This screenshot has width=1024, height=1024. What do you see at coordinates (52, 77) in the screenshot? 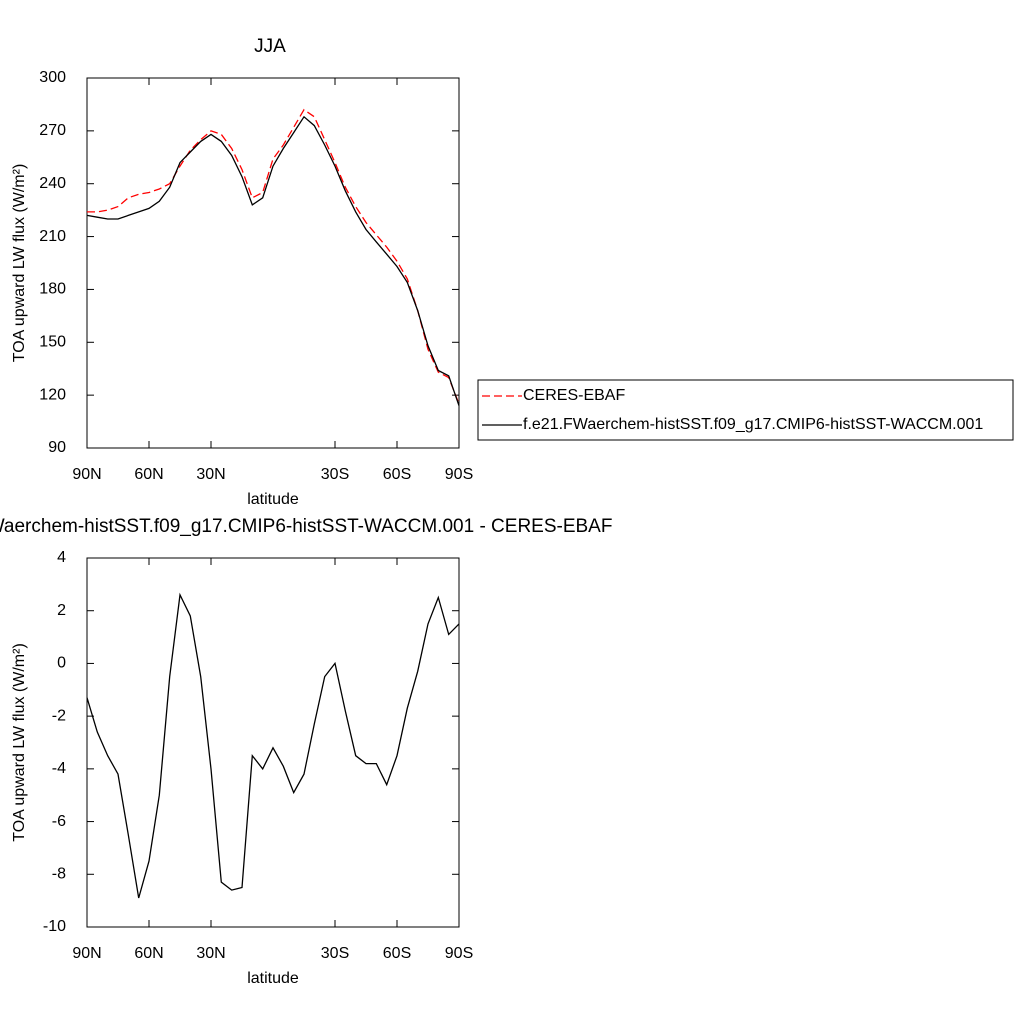
I see `y-tick-label: 300` at bounding box center [52, 77].